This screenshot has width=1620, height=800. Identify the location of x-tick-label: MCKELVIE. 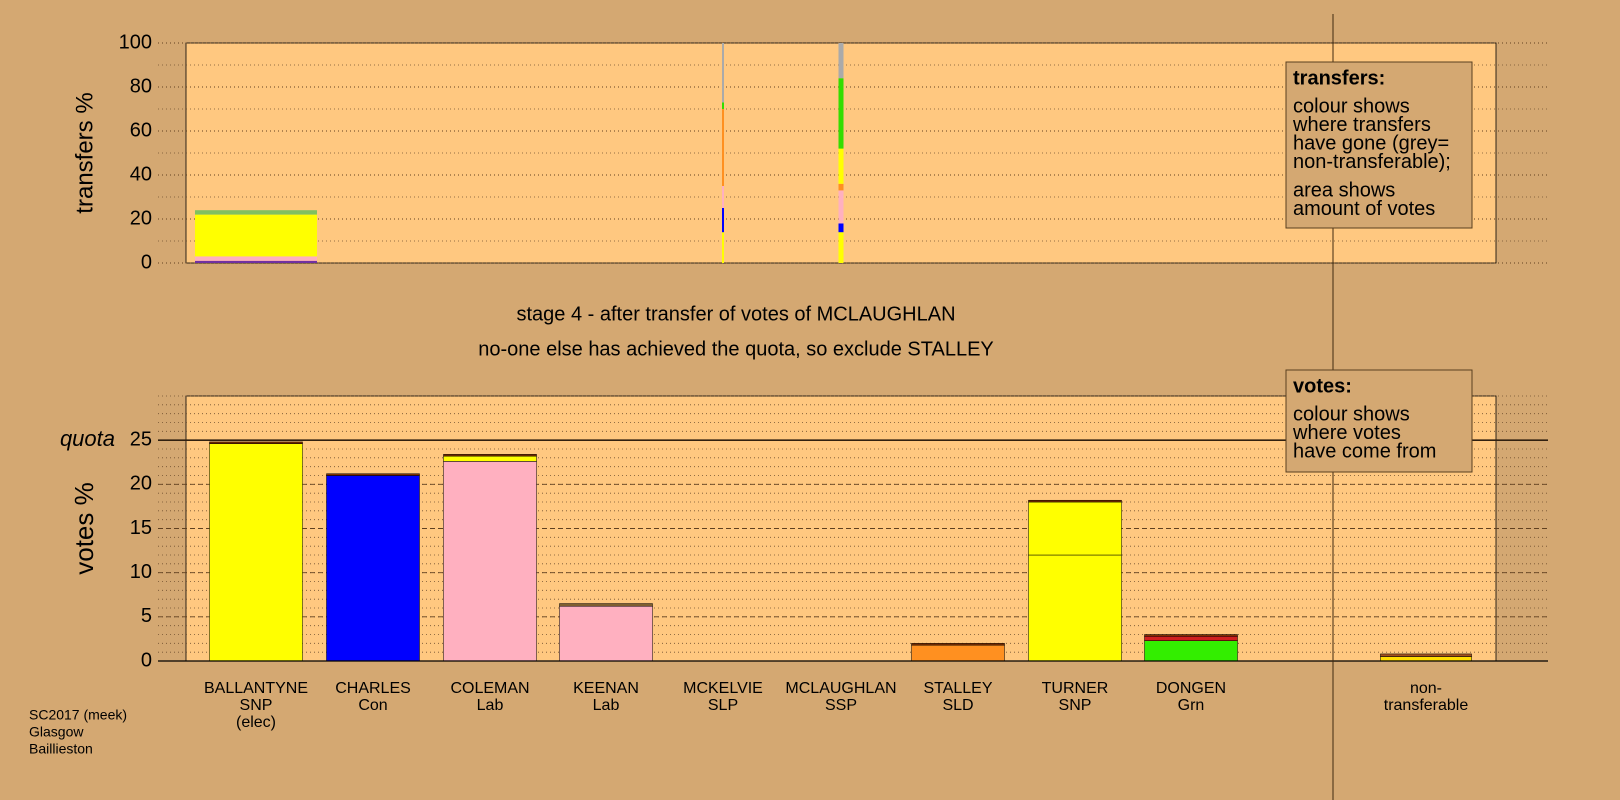
(723, 688).